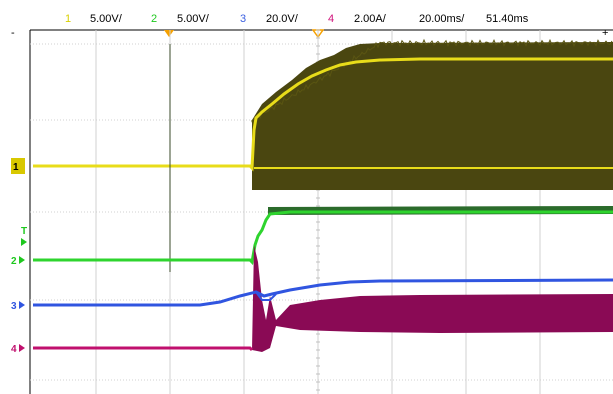 The height and width of the screenshot is (394, 613). What do you see at coordinates (243, 19) in the screenshot?
I see `ch3-number: 3` at bounding box center [243, 19].